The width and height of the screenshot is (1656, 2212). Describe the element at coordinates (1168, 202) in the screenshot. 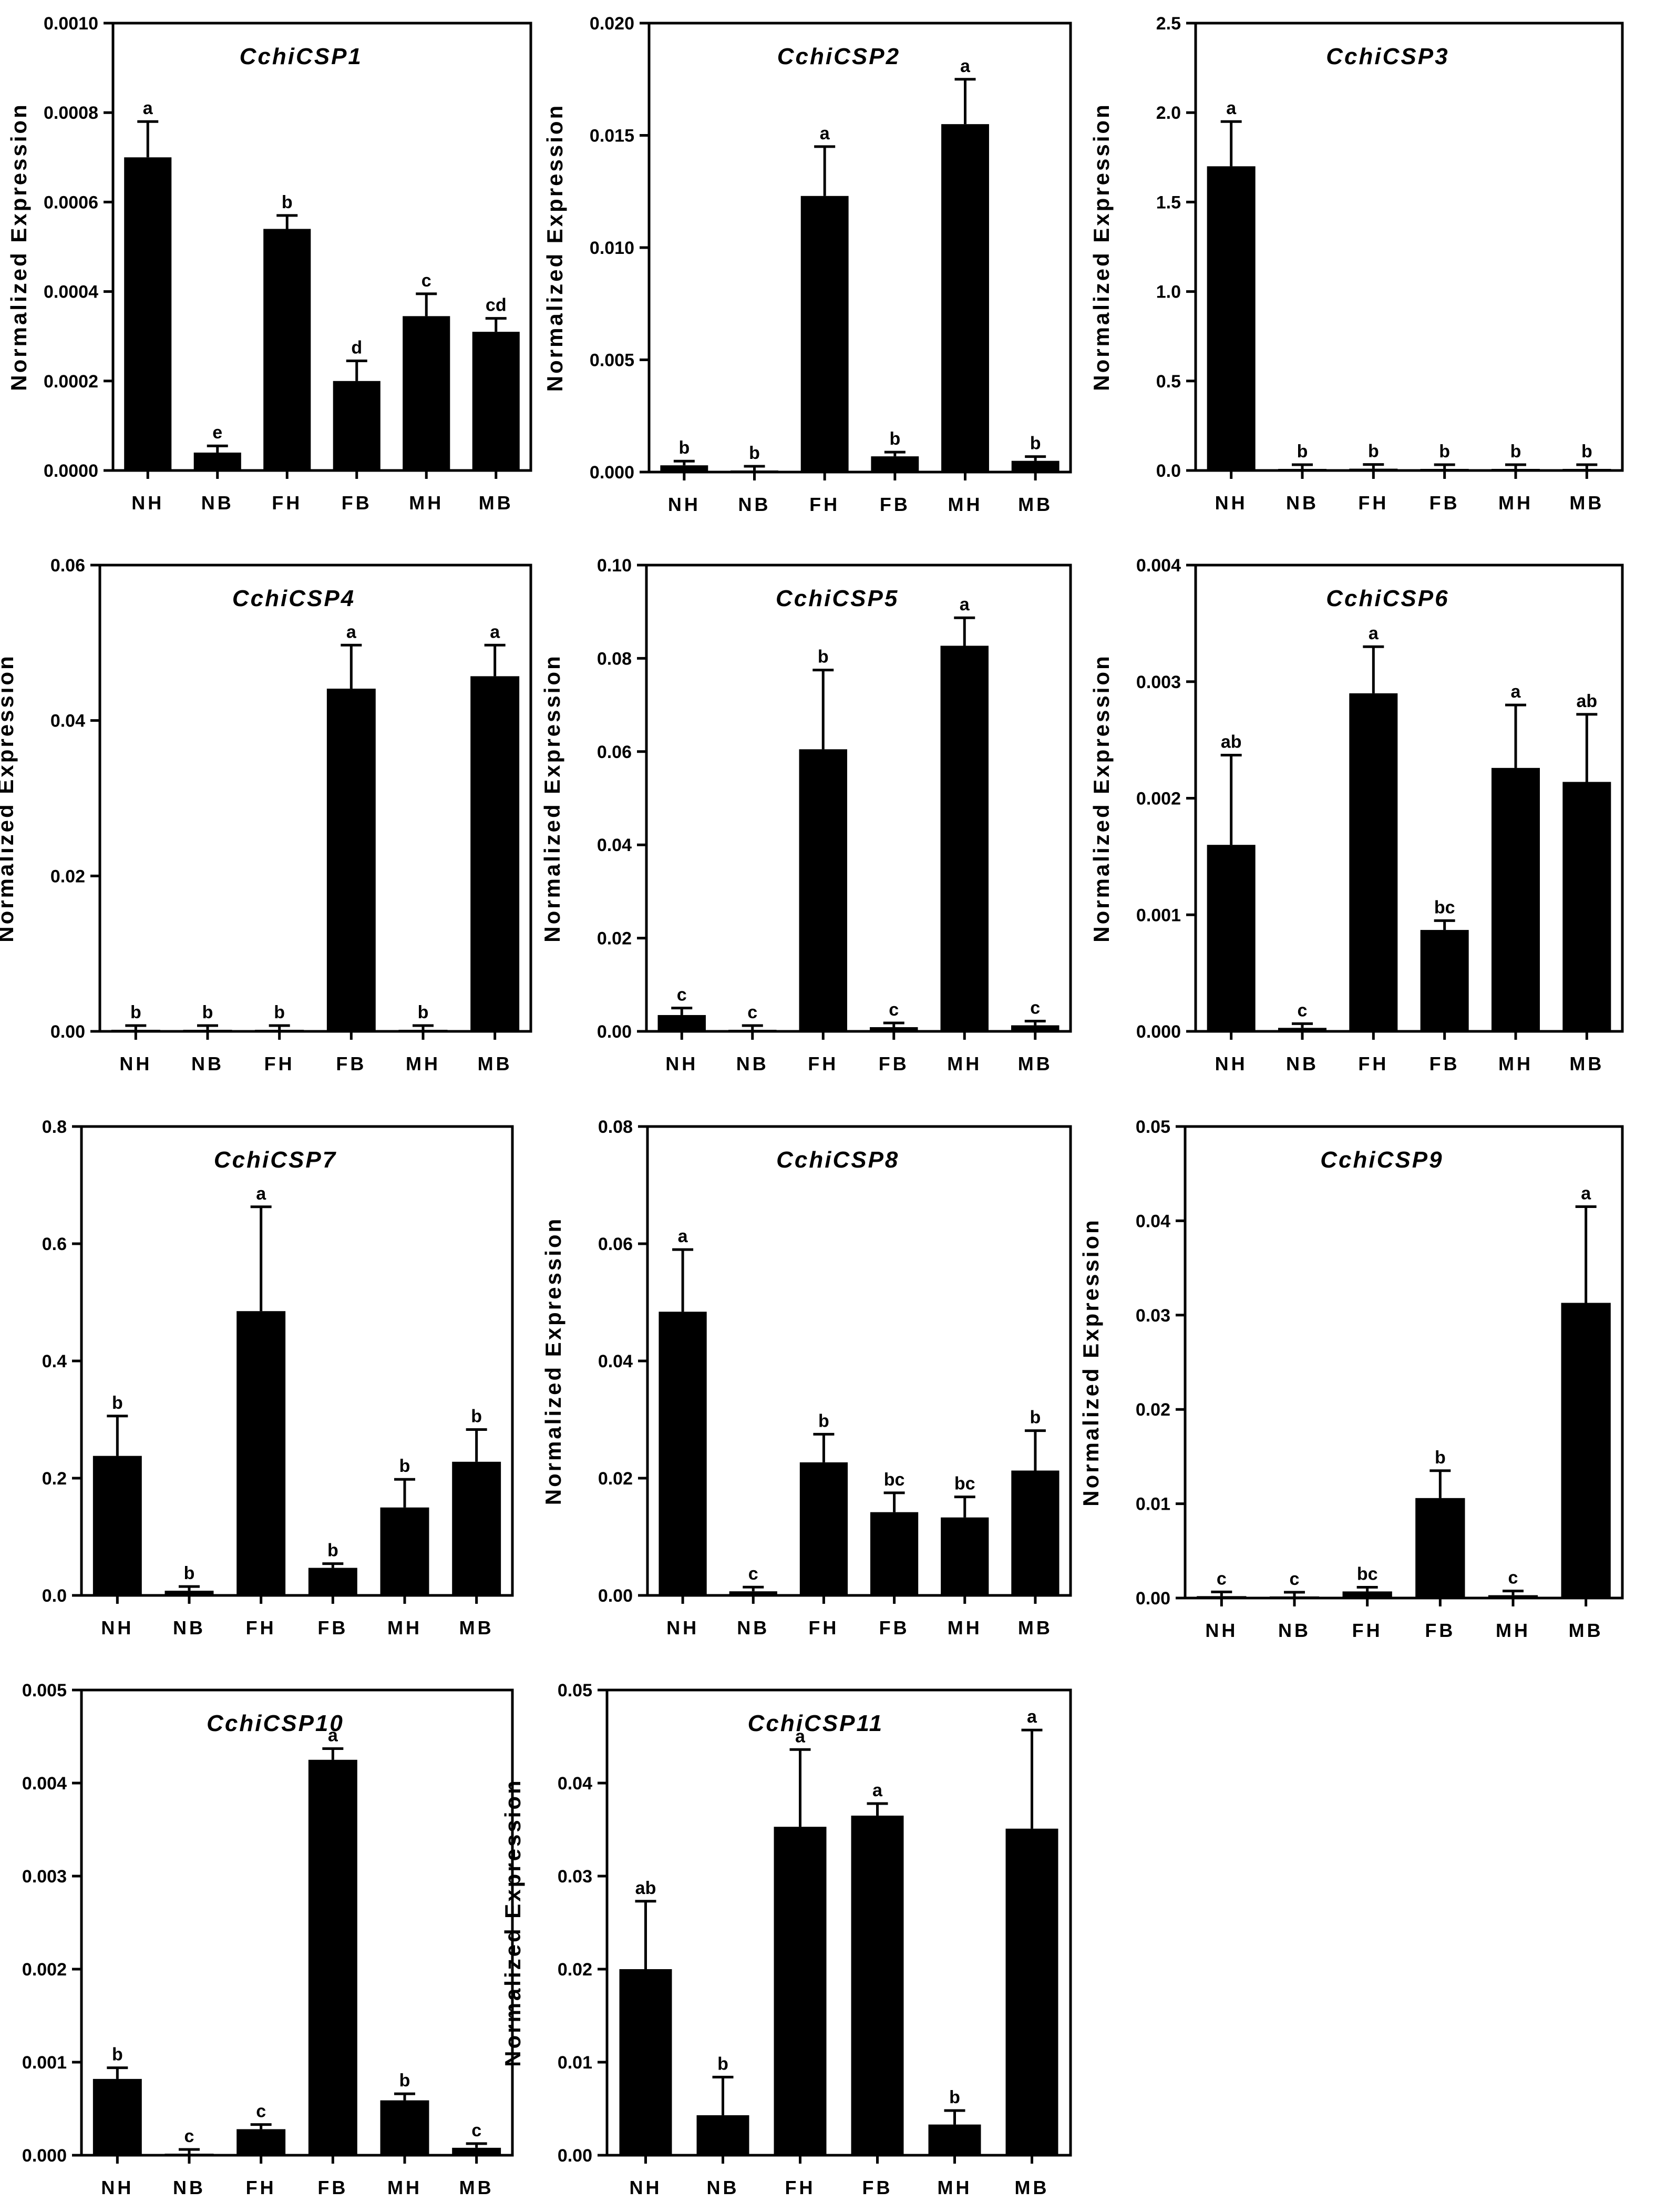

I see `y-tick-label: 1.5` at that location.